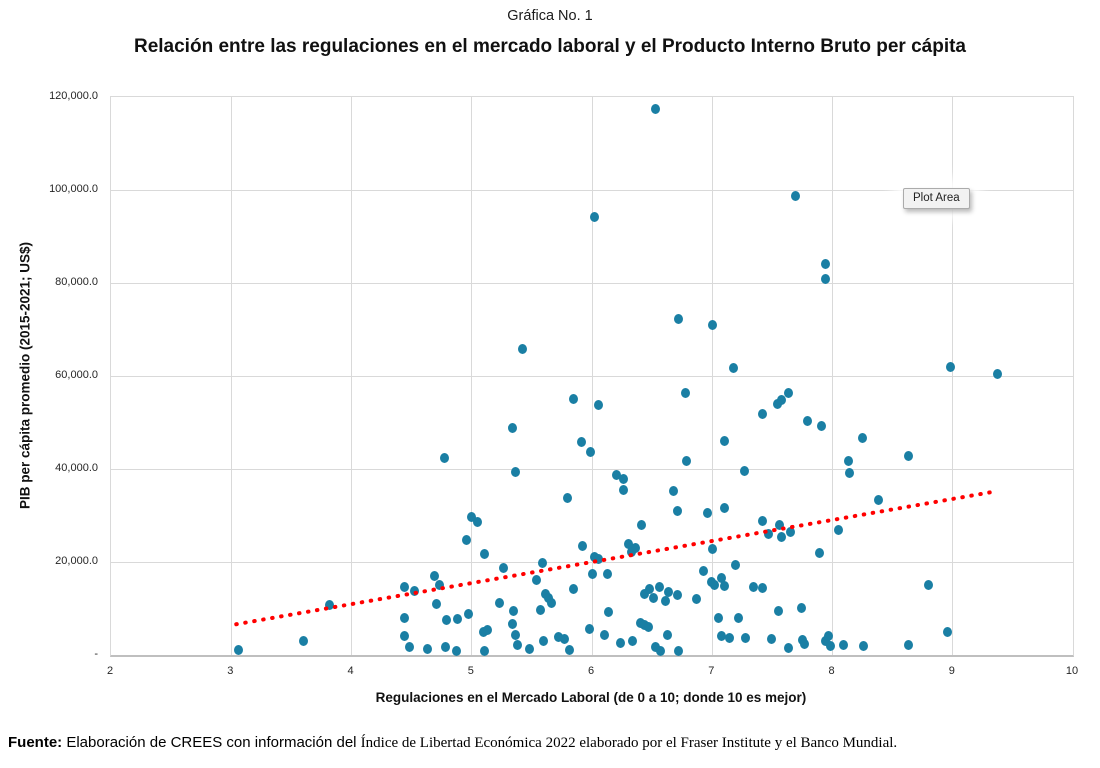 The image size is (1100, 768). Describe the element at coordinates (350, 671) in the screenshot. I see `x-tick-label: 4` at that location.